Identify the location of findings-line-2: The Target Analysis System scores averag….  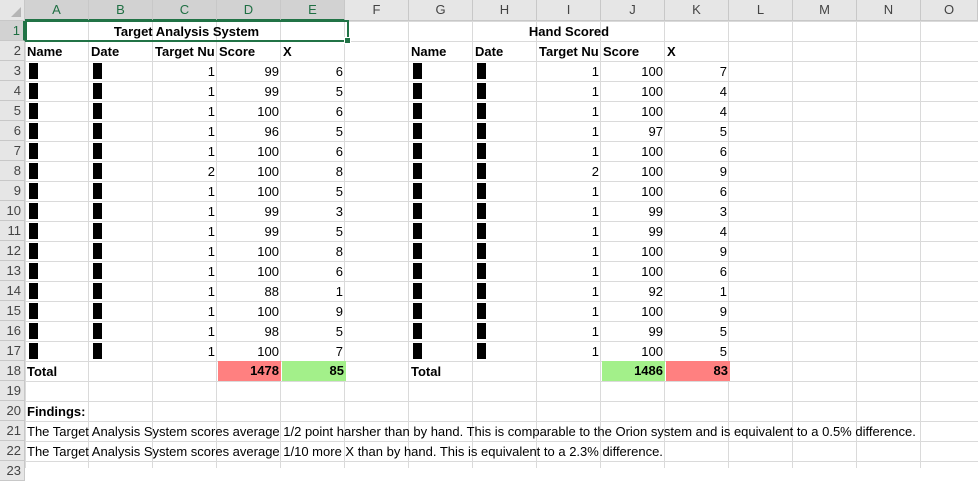
(345, 451).